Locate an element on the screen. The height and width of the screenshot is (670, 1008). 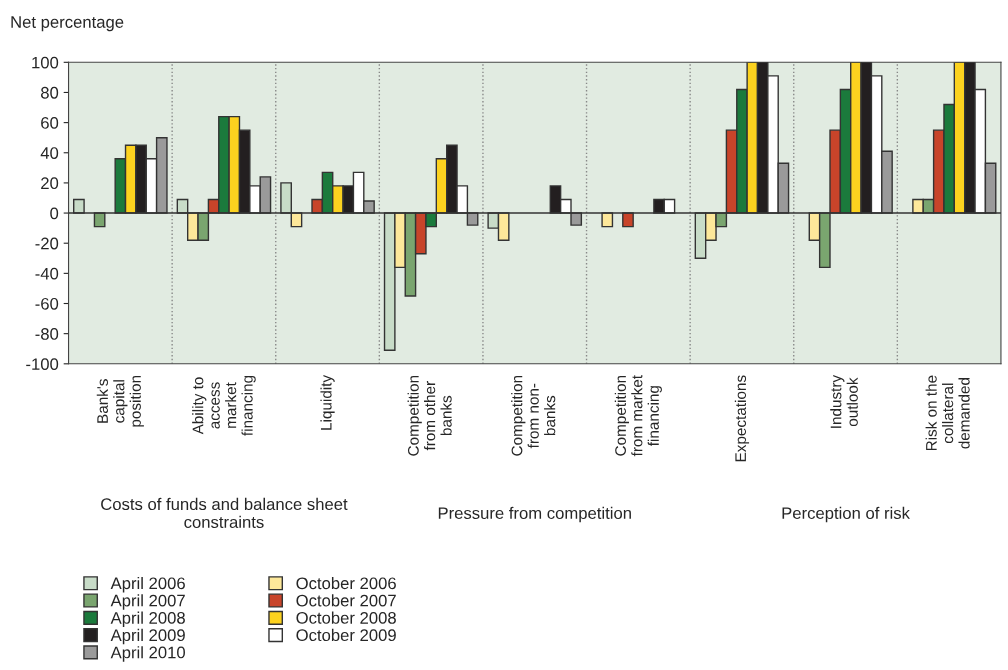
x-tick-label: Expectations is located at coordinates (742, 418).